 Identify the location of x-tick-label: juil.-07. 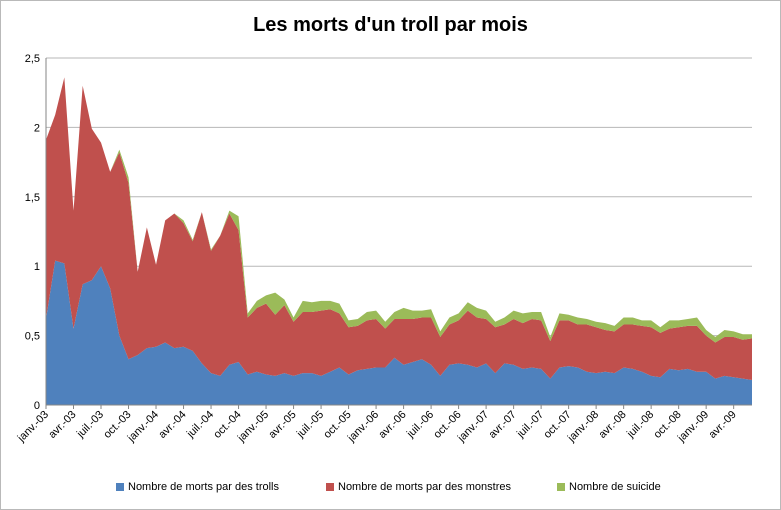
(530, 425).